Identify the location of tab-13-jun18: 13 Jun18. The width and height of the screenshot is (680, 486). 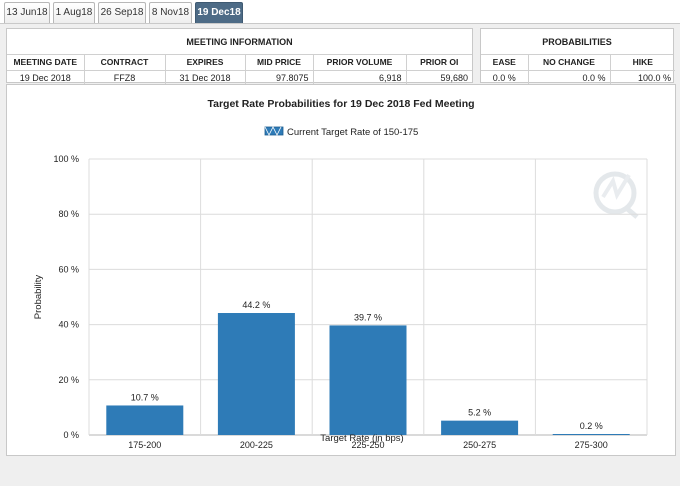
(27, 12).